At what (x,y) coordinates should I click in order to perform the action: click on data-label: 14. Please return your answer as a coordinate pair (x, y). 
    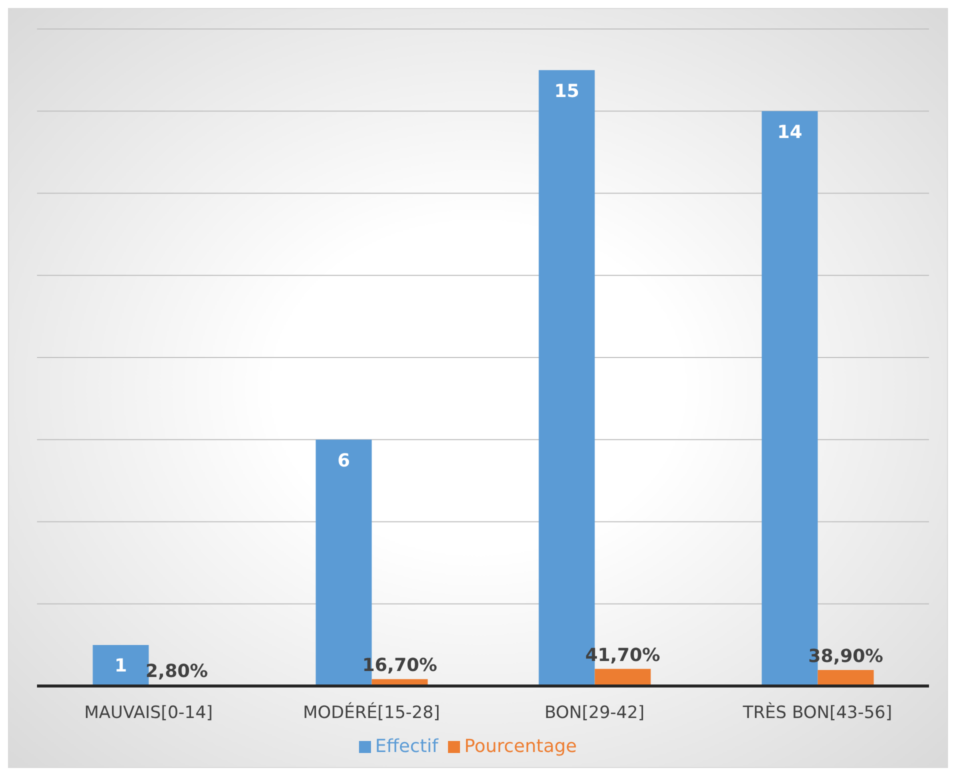
    Looking at the image, I should click on (789, 132).